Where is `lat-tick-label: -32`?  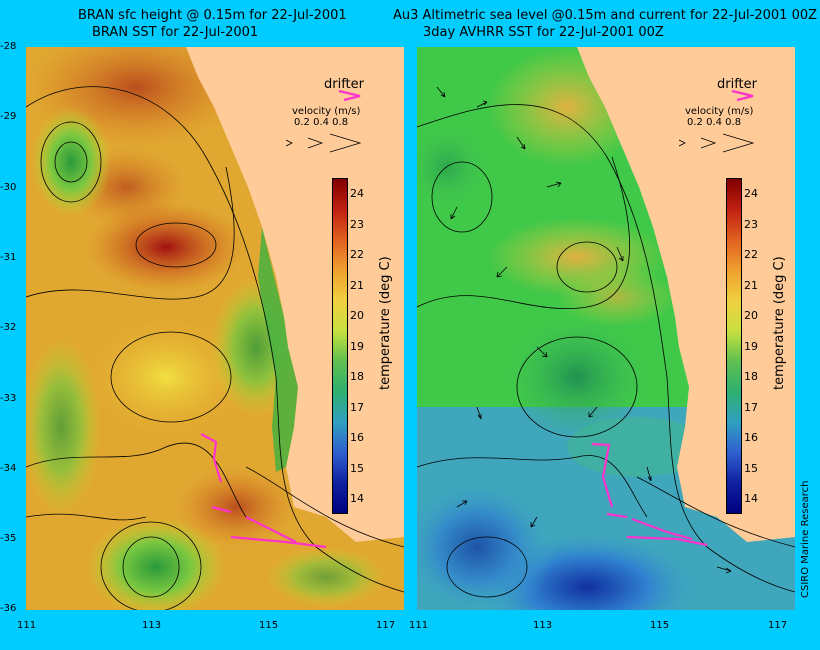
lat-tick-label: -32 is located at coordinates (8, 328).